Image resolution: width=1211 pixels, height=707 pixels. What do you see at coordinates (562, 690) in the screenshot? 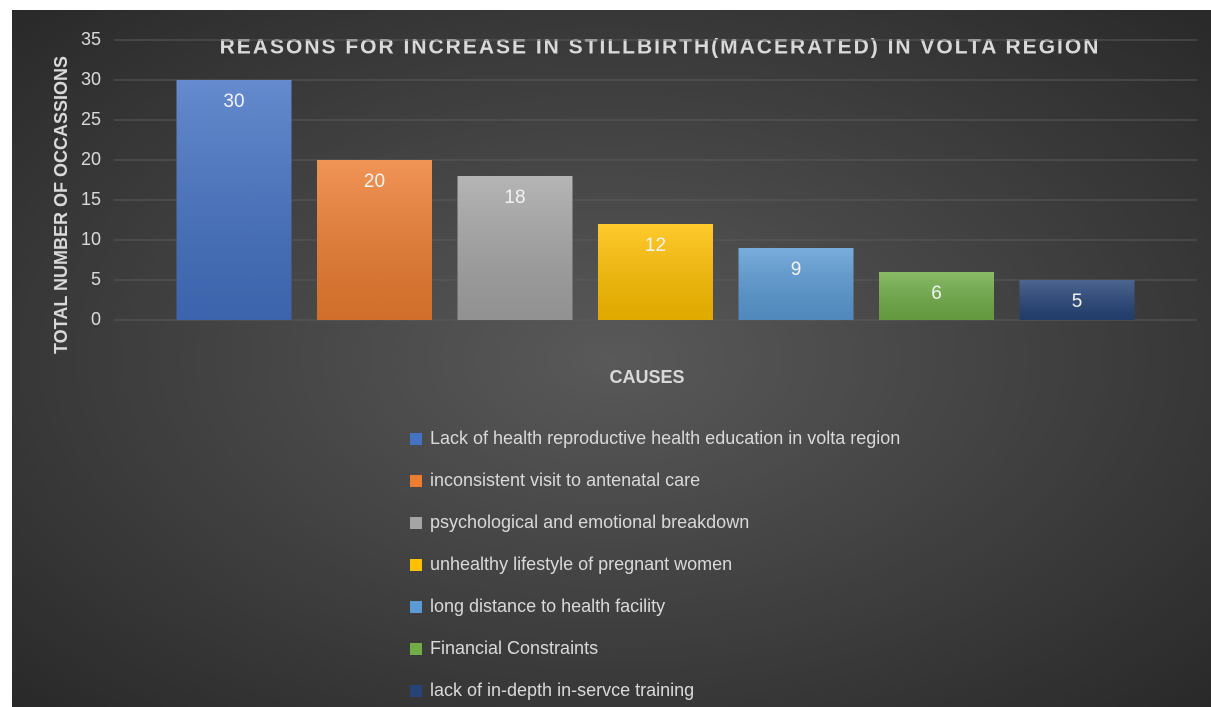
I see `legend-label: lack of in-depth in-servce training` at bounding box center [562, 690].